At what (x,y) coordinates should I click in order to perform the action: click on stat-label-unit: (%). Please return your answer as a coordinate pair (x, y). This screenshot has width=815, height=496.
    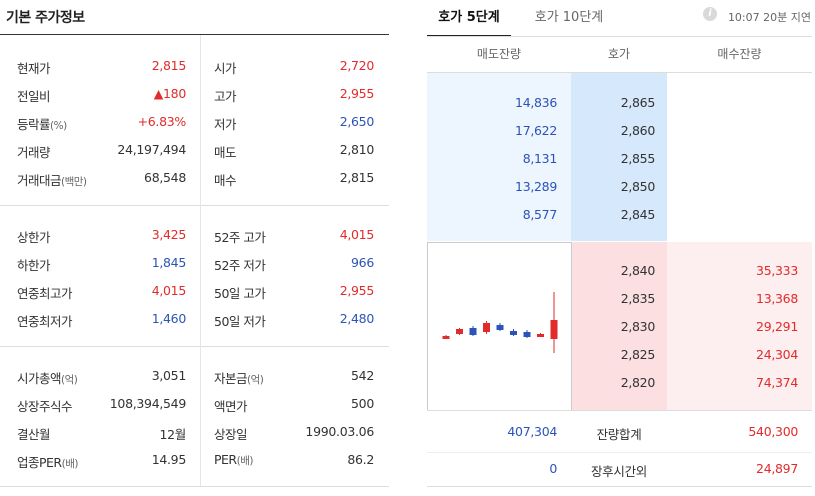
    Looking at the image, I should click on (58, 126).